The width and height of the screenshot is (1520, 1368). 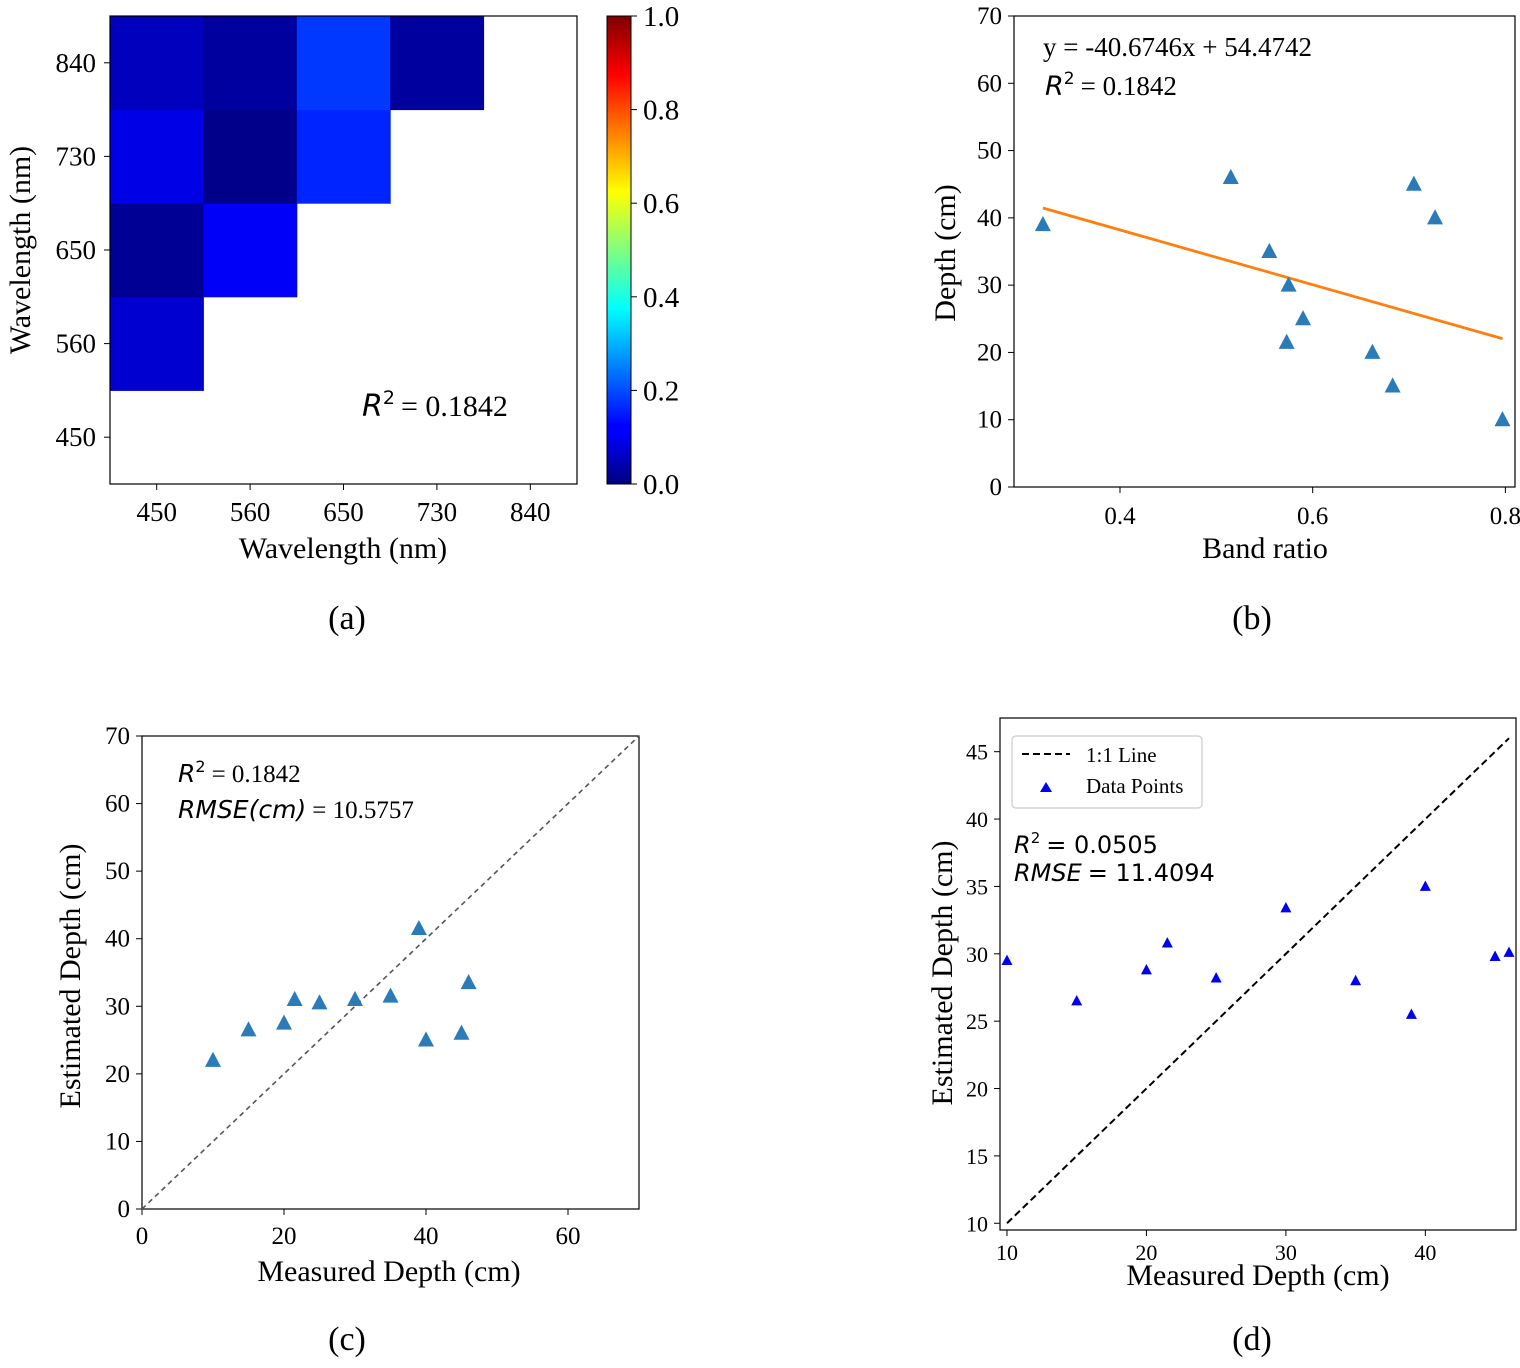 I want to click on plot-d-ticks: 10 20 30 40 10 15 20 25 30 35 40 45, so click(x=1201, y=1002).